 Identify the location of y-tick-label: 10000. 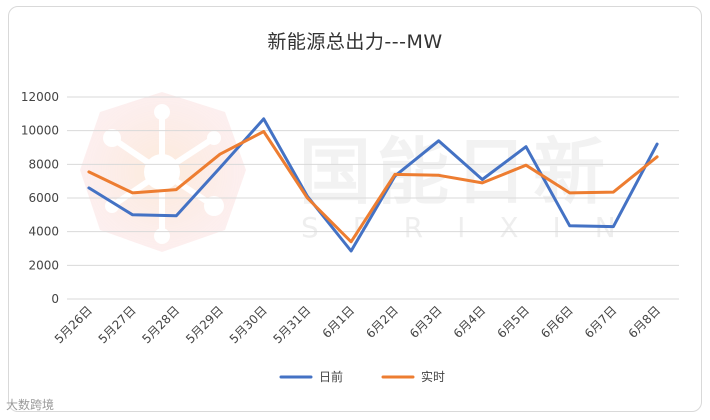
(40, 131).